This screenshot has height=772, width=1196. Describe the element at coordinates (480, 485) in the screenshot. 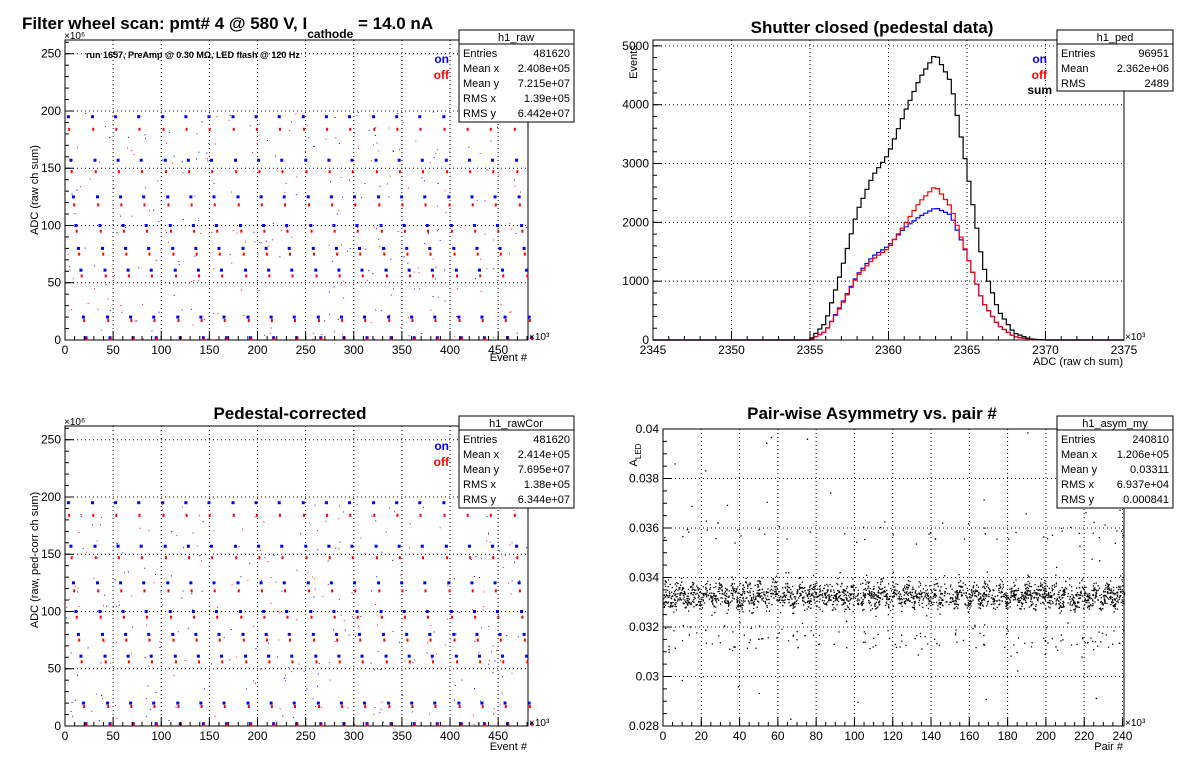

I see `stats-label: RMS x` at that location.